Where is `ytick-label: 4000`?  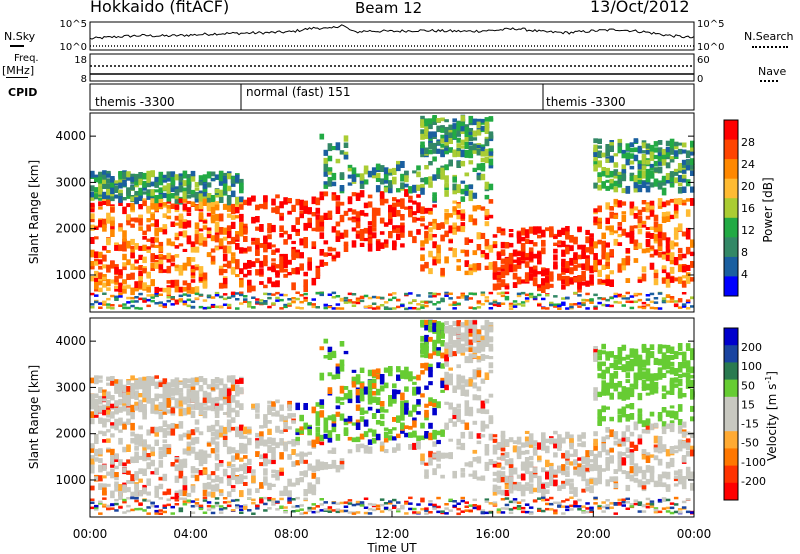 ytick-label: 4000 is located at coordinates (70, 136).